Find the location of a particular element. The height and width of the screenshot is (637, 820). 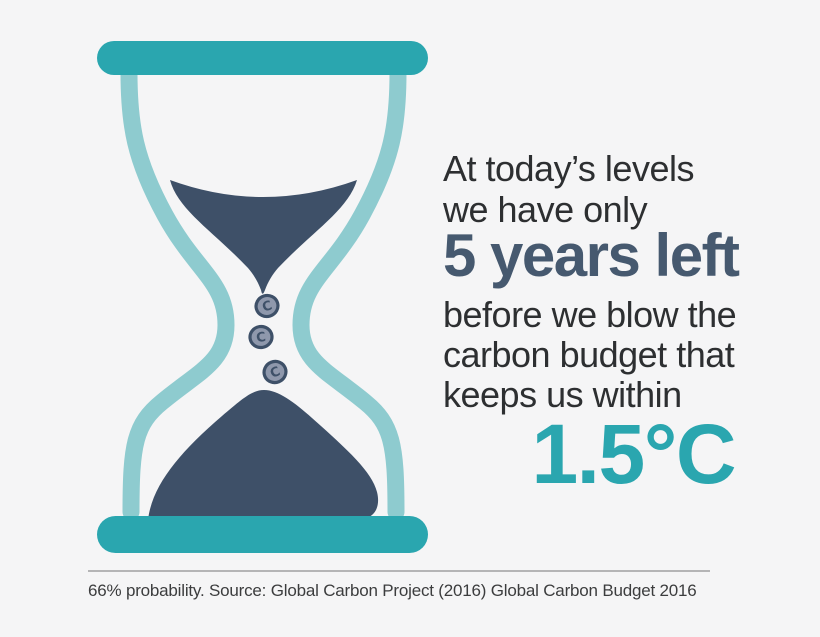

hourglass-top-sand is located at coordinates (263, 237).